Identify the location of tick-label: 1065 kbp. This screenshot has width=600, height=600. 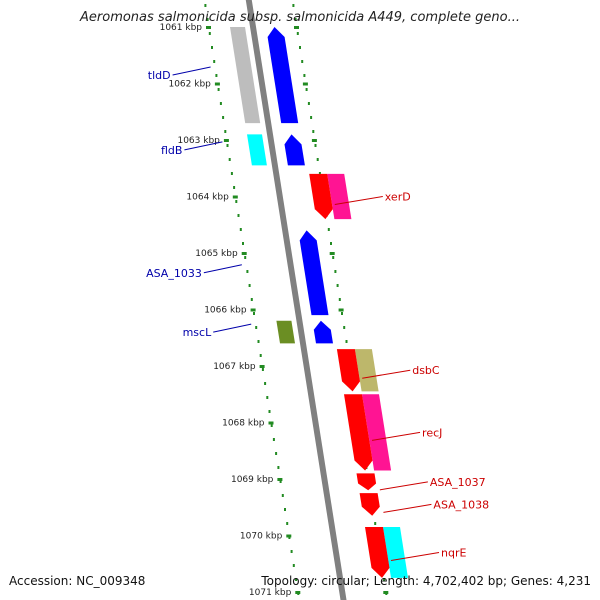
(216, 254).